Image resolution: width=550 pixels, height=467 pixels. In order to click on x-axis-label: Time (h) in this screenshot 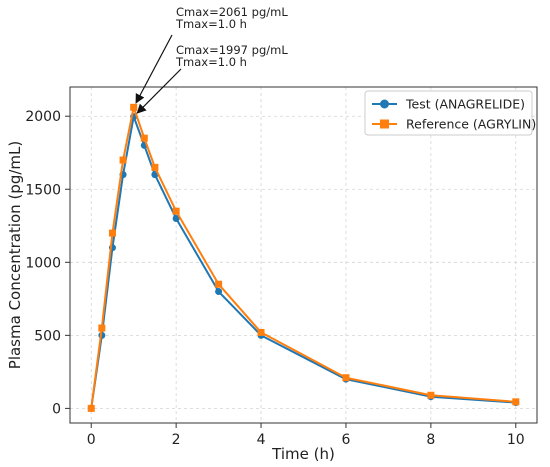, I will do `click(303, 454)`.